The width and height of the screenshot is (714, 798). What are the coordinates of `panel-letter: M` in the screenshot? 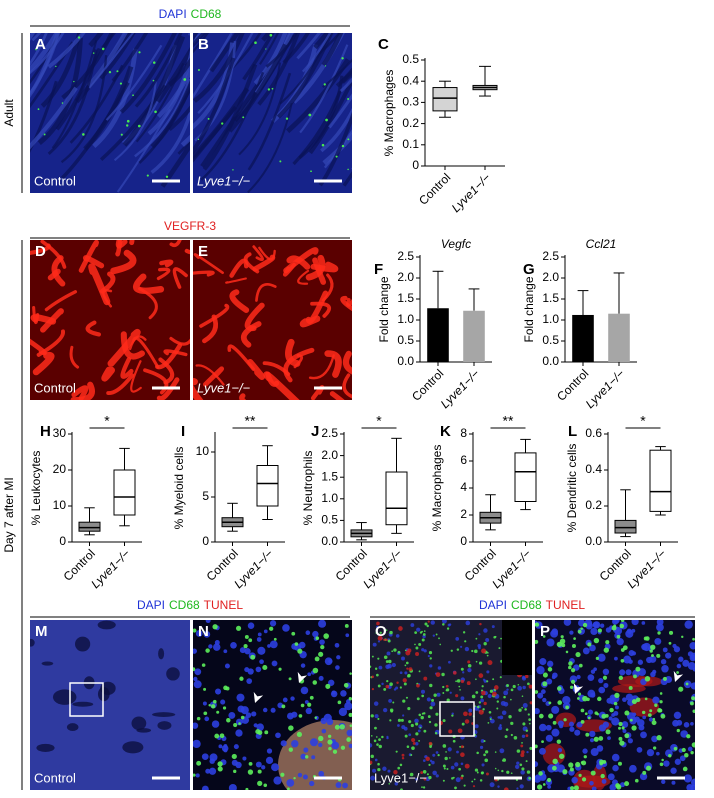 It's located at (41, 631).